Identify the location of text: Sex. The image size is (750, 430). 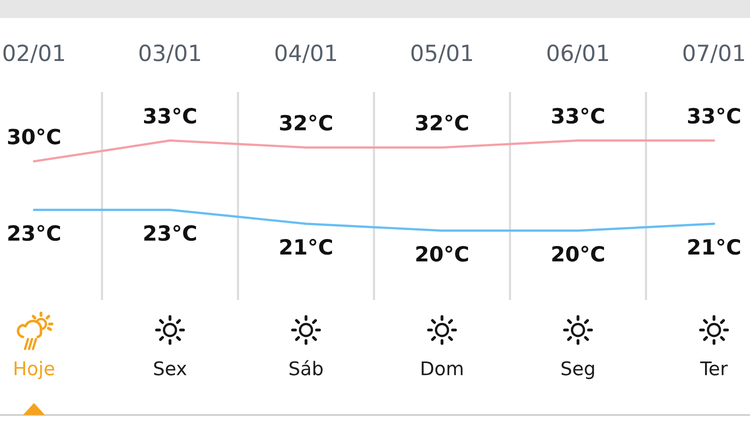
(170, 368).